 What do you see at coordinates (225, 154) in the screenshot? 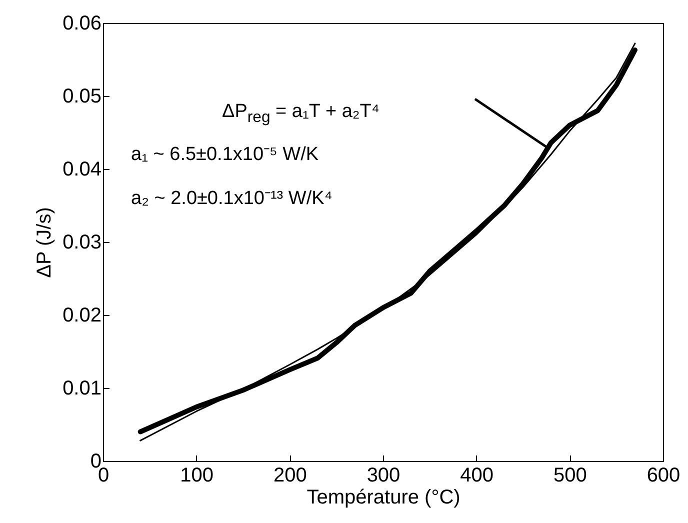
I see `annotation: a₁ ~ 6.5±0.1x10⁻⁵ W/K` at bounding box center [225, 154].